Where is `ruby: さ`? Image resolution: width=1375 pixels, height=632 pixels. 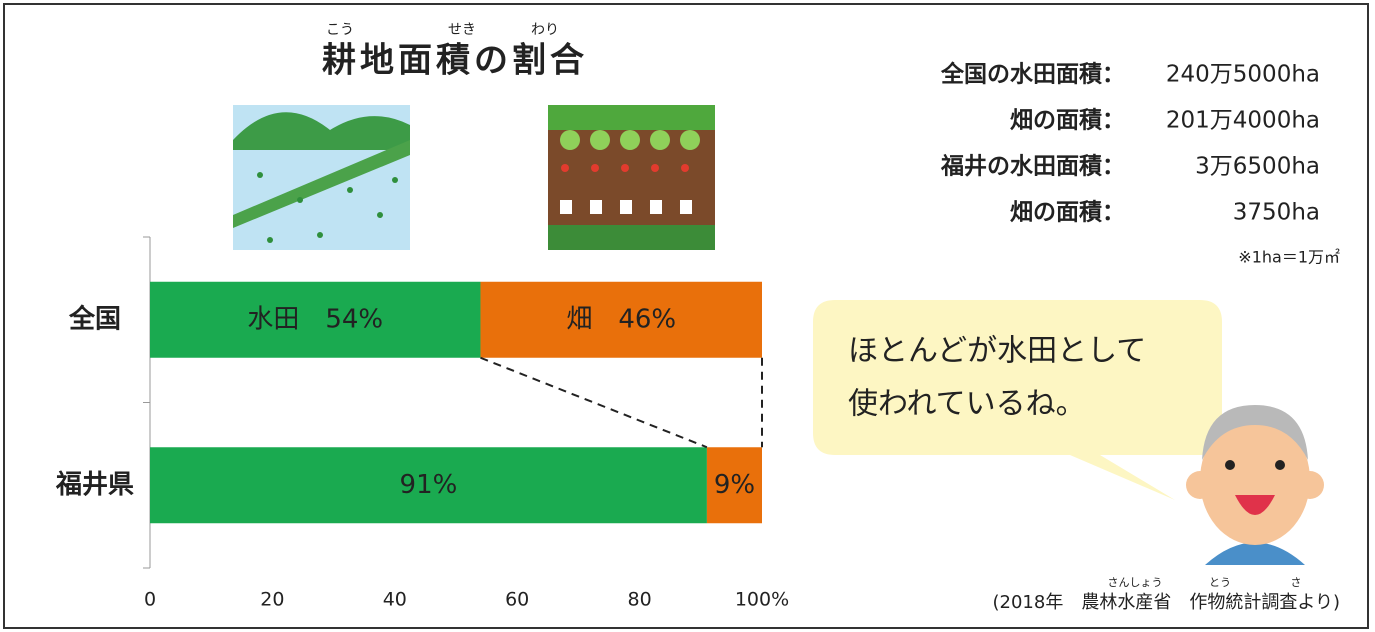 ruby: さ is located at coordinates (1296, 582).